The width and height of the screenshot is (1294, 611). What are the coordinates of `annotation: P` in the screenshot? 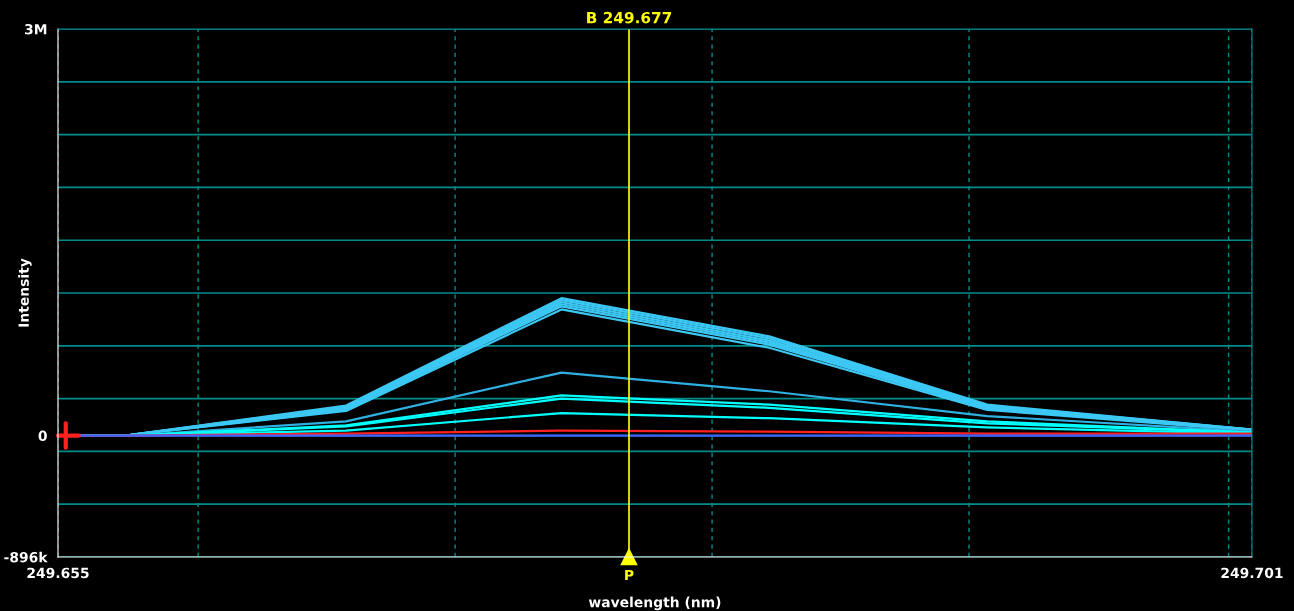 It's located at (629, 575).